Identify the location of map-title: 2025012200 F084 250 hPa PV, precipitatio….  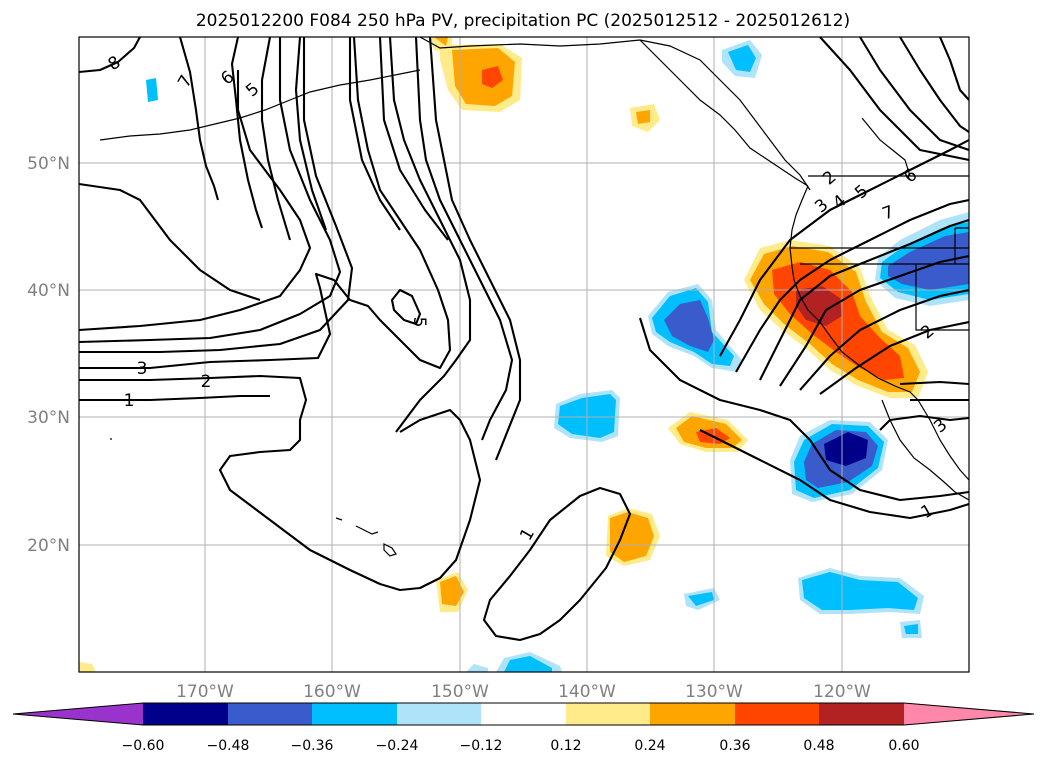
(523, 21).